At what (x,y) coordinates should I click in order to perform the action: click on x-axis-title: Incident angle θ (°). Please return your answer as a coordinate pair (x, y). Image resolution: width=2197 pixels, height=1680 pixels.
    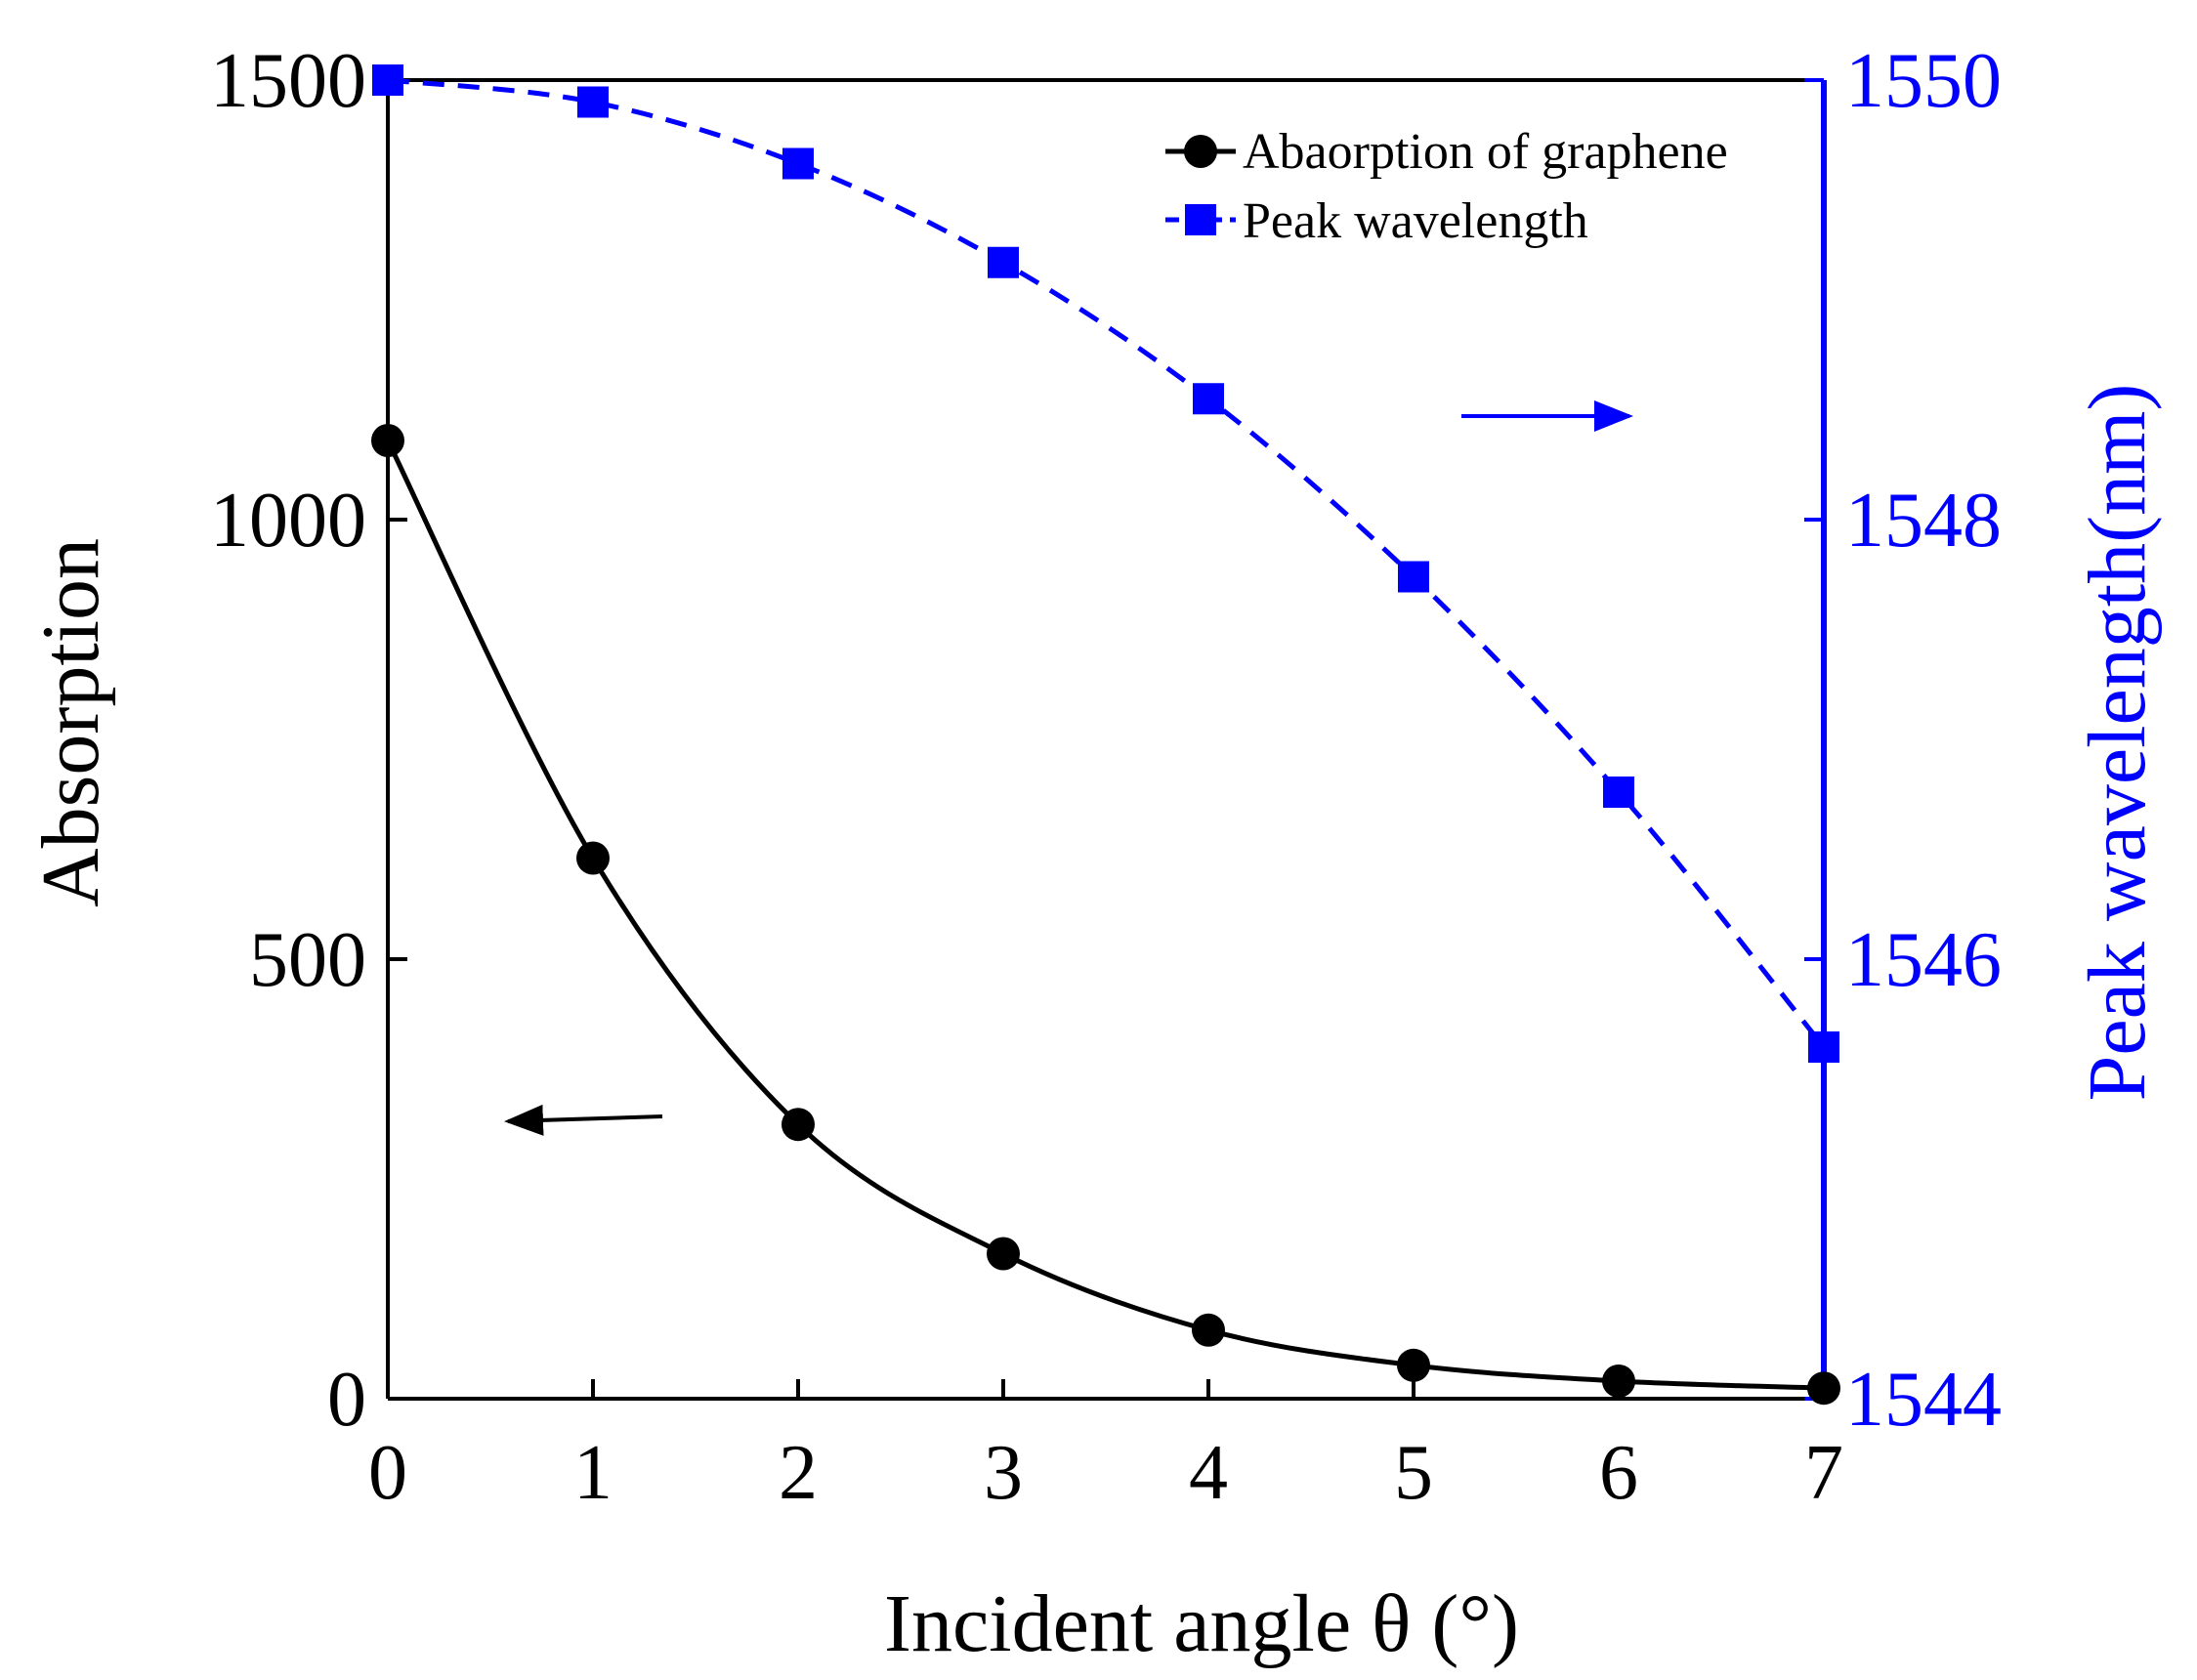
    Looking at the image, I should click on (1201, 1623).